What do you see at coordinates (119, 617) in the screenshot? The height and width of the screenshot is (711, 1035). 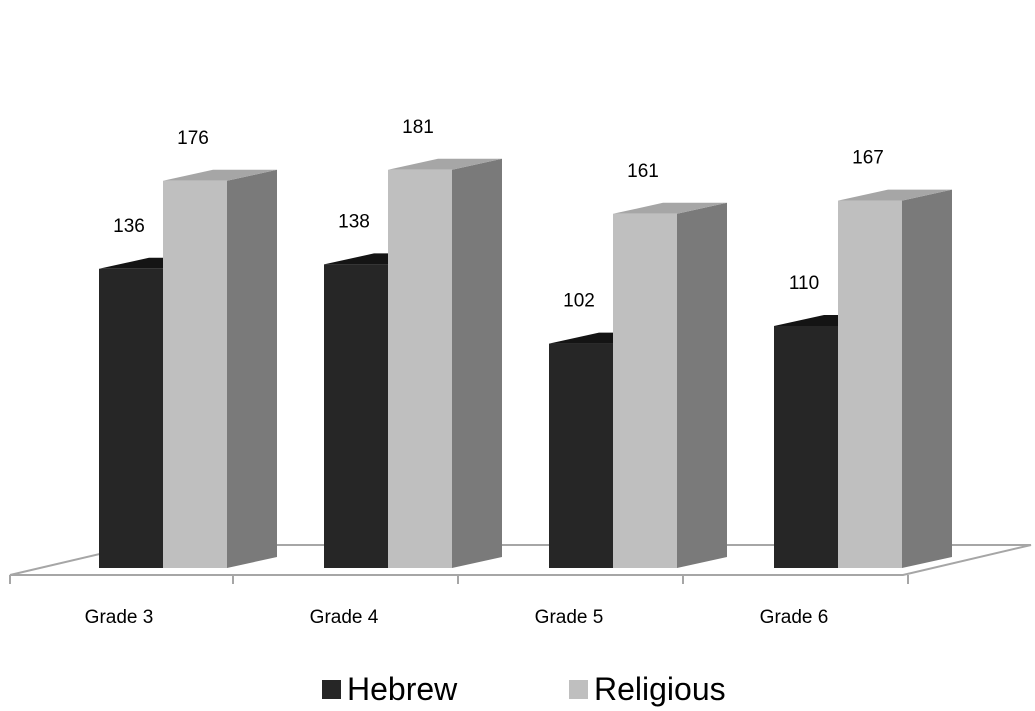 I see `x-tick-label-grade-3: Grade 3` at bounding box center [119, 617].